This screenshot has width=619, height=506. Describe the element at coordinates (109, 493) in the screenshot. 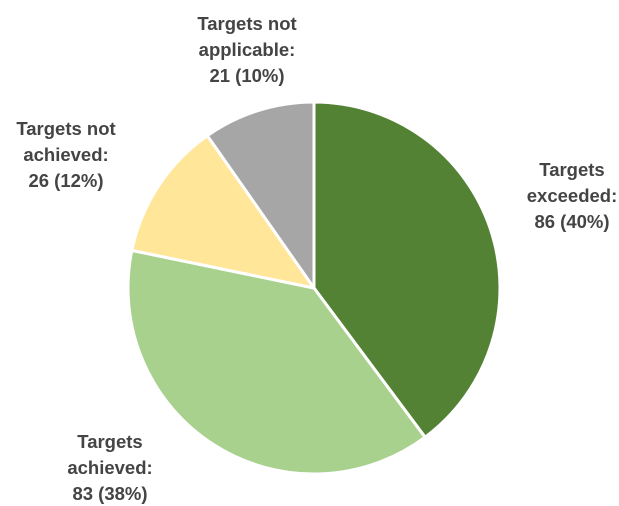

I see `data-label-line: 83 (38%)` at that location.